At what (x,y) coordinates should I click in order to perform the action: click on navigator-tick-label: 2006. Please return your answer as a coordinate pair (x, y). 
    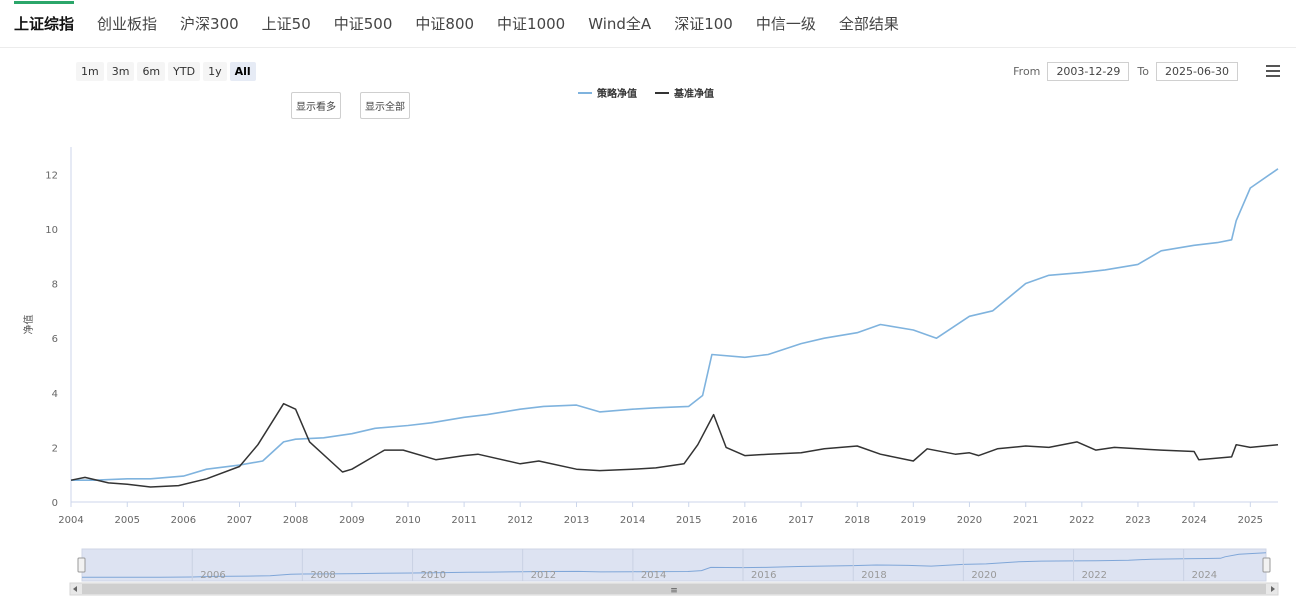
    Looking at the image, I should click on (212, 575).